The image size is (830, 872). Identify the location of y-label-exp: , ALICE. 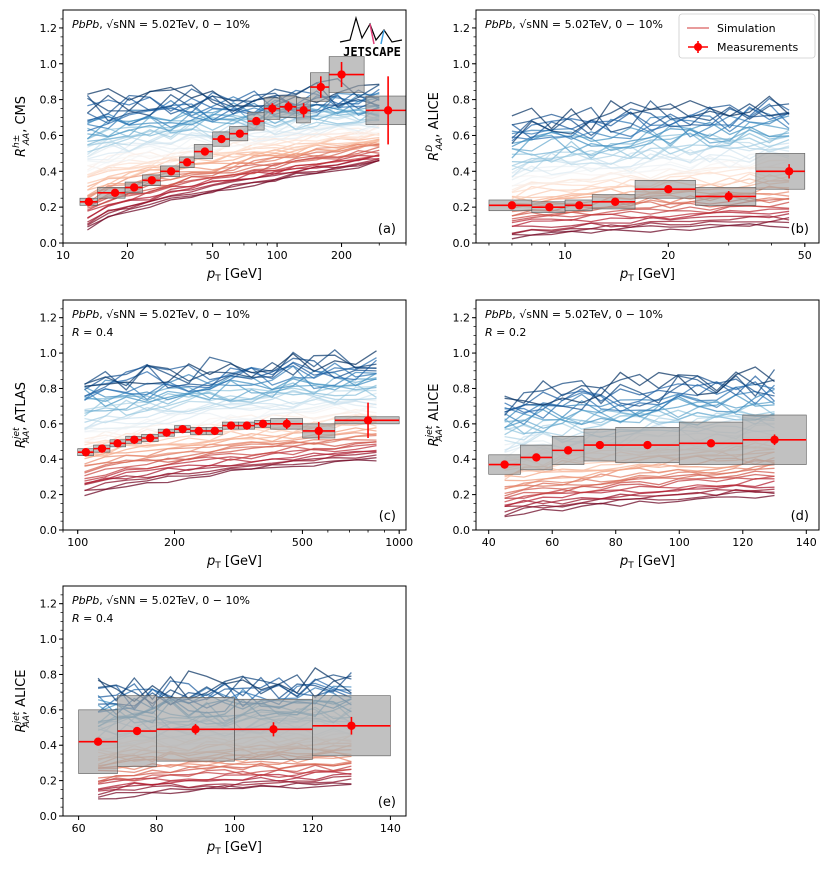
(434, 115).